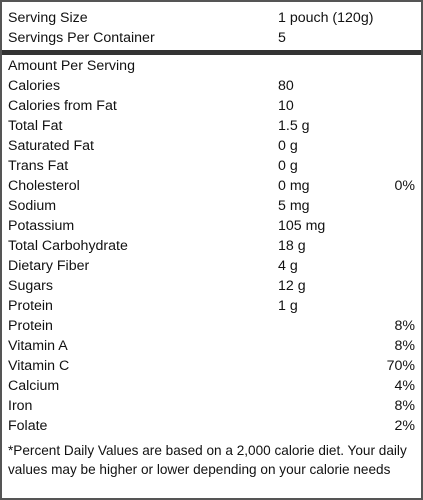 The width and height of the screenshot is (423, 500). What do you see at coordinates (38, 346) in the screenshot?
I see `vitamin-name: Vitamin A` at bounding box center [38, 346].